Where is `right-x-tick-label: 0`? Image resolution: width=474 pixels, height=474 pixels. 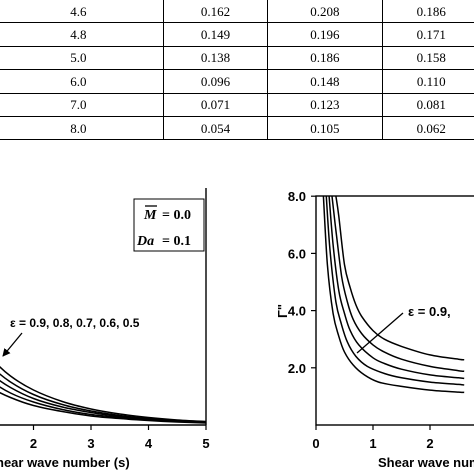
right-x-tick-label: 0 is located at coordinates (315, 443).